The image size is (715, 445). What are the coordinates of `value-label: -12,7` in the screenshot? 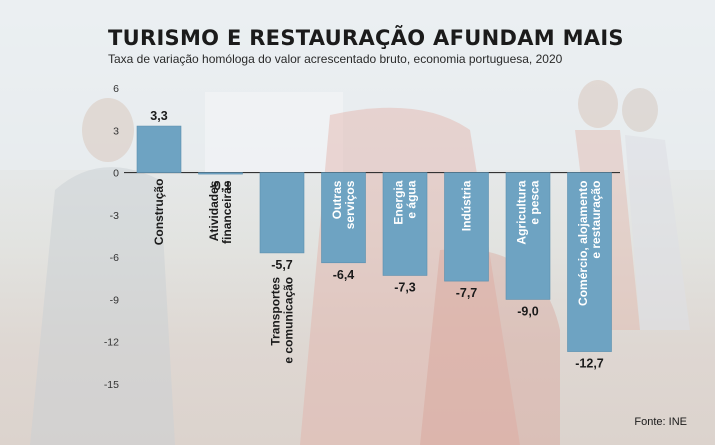 It's located at (589, 364).